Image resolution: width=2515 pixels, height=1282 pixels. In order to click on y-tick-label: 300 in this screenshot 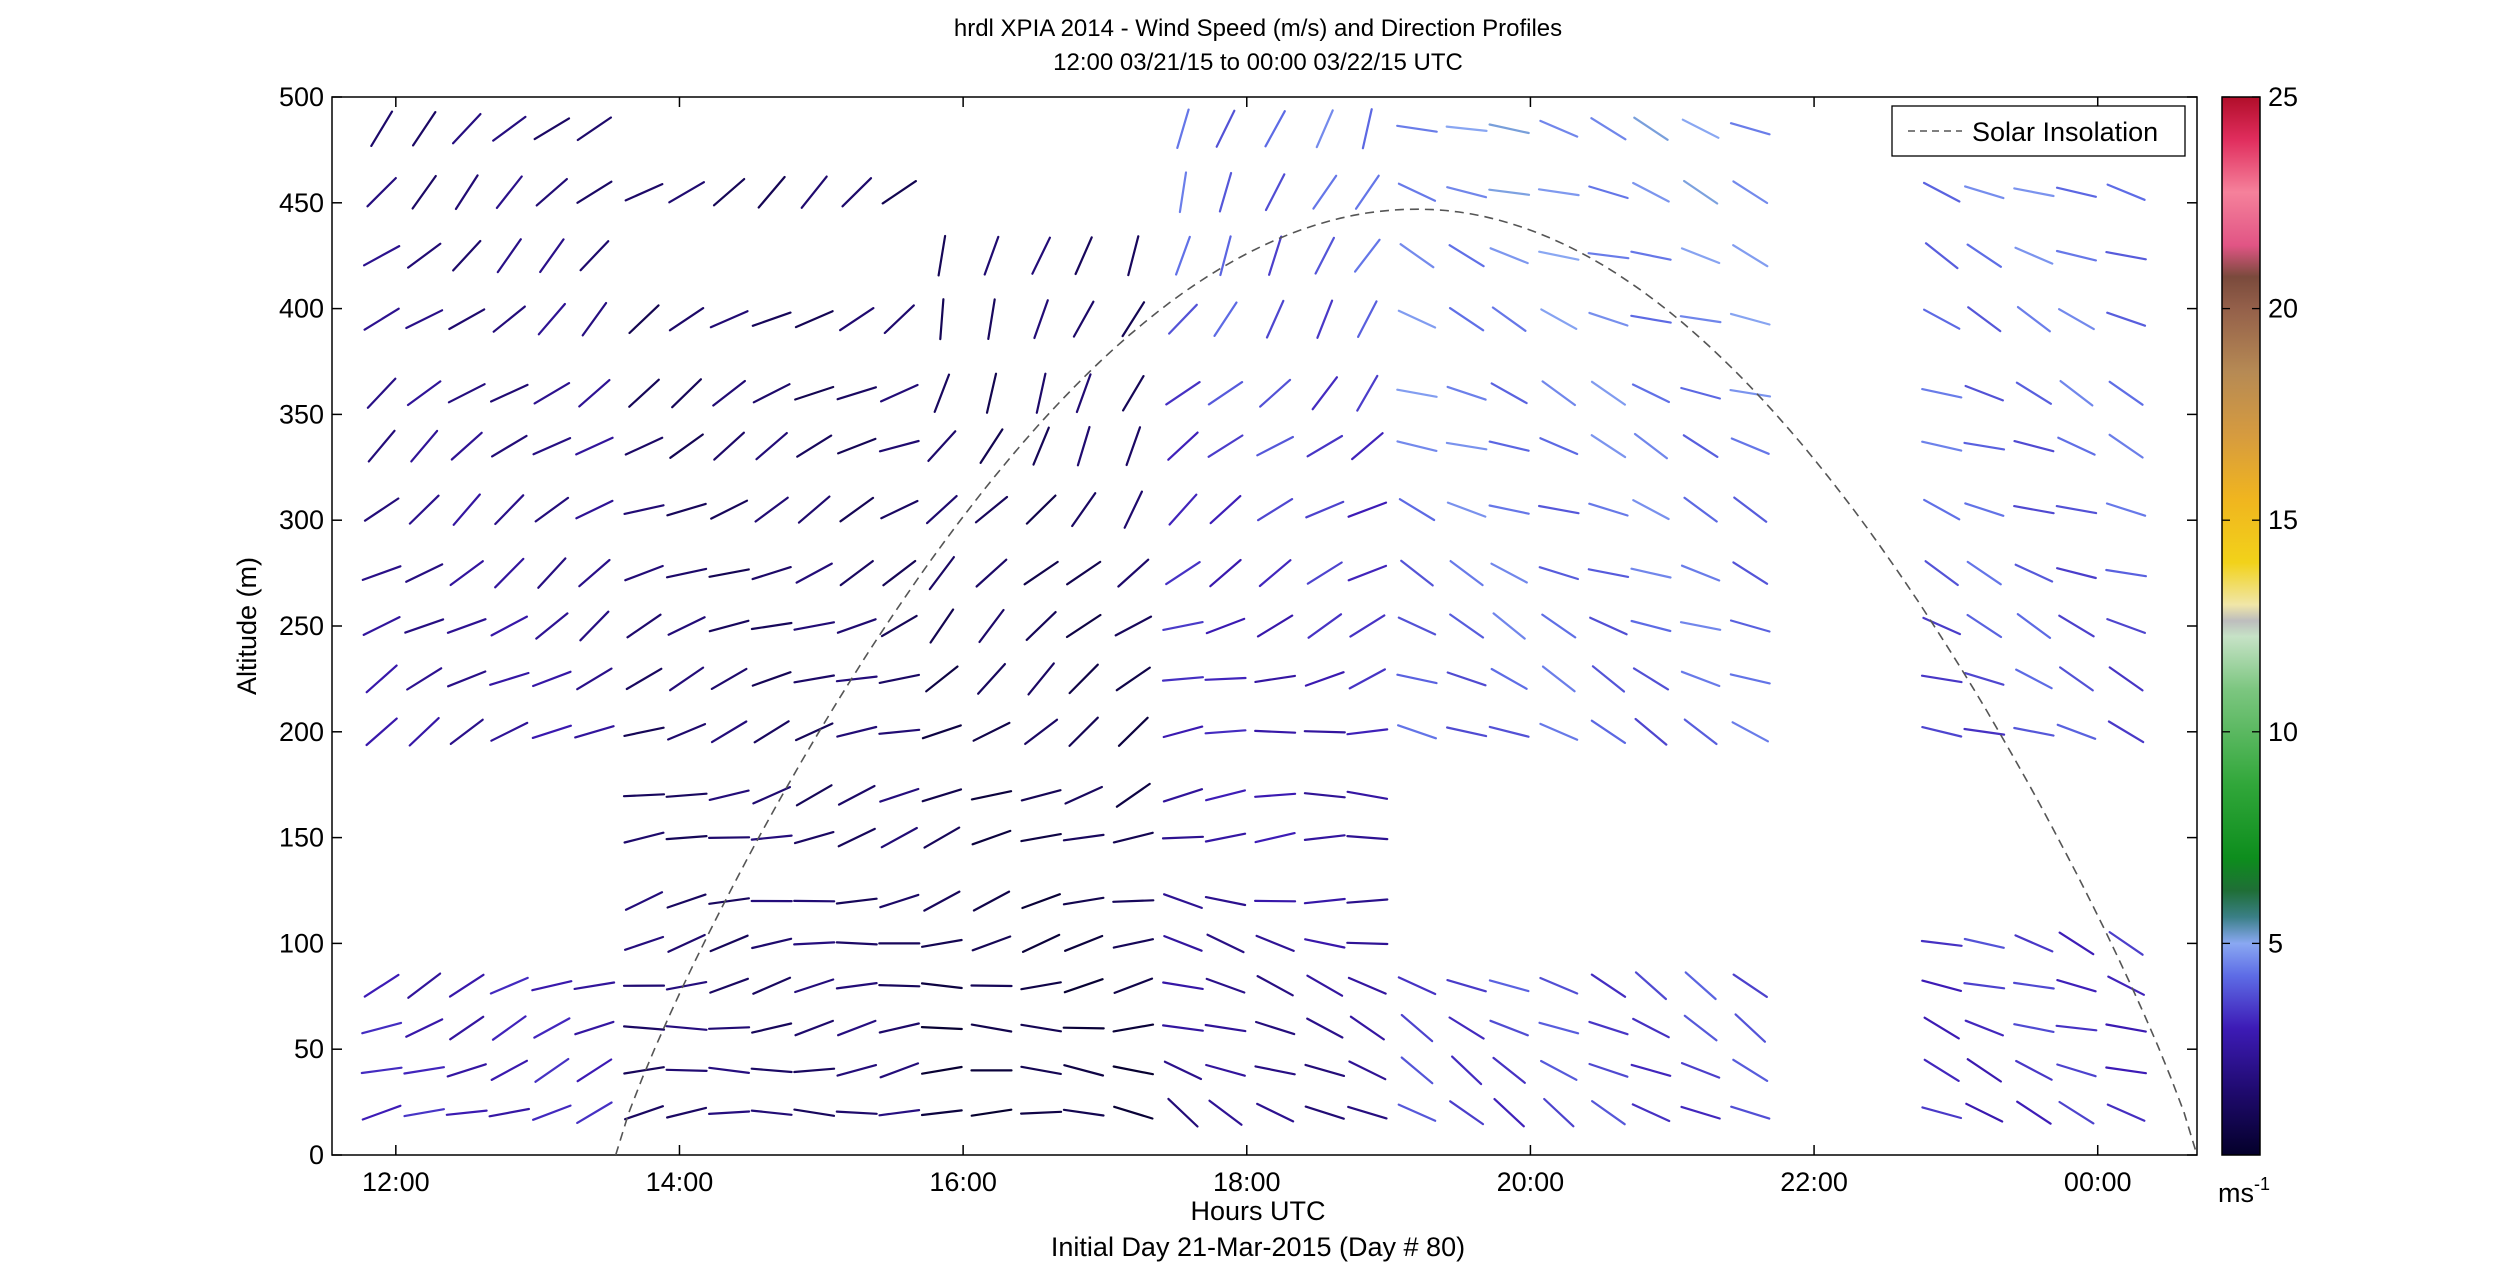, I will do `click(301, 520)`.